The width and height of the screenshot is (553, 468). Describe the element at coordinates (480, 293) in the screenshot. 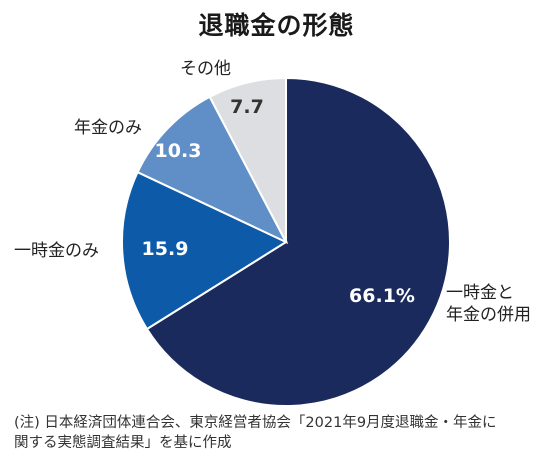

I see `category-label-slice-1-line-1: 一時金と` at that location.